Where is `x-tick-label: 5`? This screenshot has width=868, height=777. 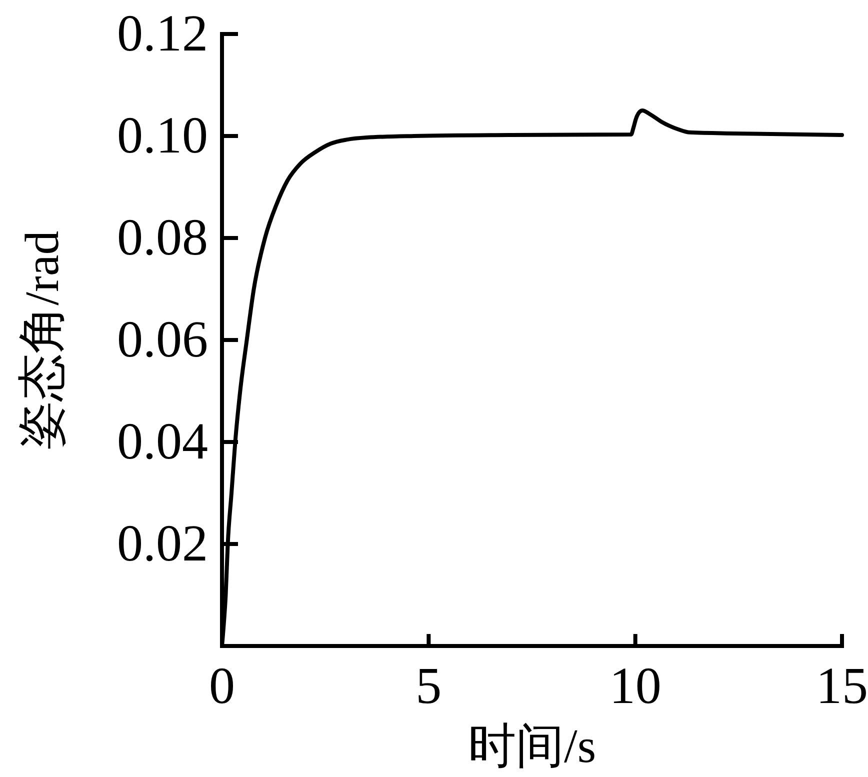
x-tick-label: 5 is located at coordinates (429, 686).